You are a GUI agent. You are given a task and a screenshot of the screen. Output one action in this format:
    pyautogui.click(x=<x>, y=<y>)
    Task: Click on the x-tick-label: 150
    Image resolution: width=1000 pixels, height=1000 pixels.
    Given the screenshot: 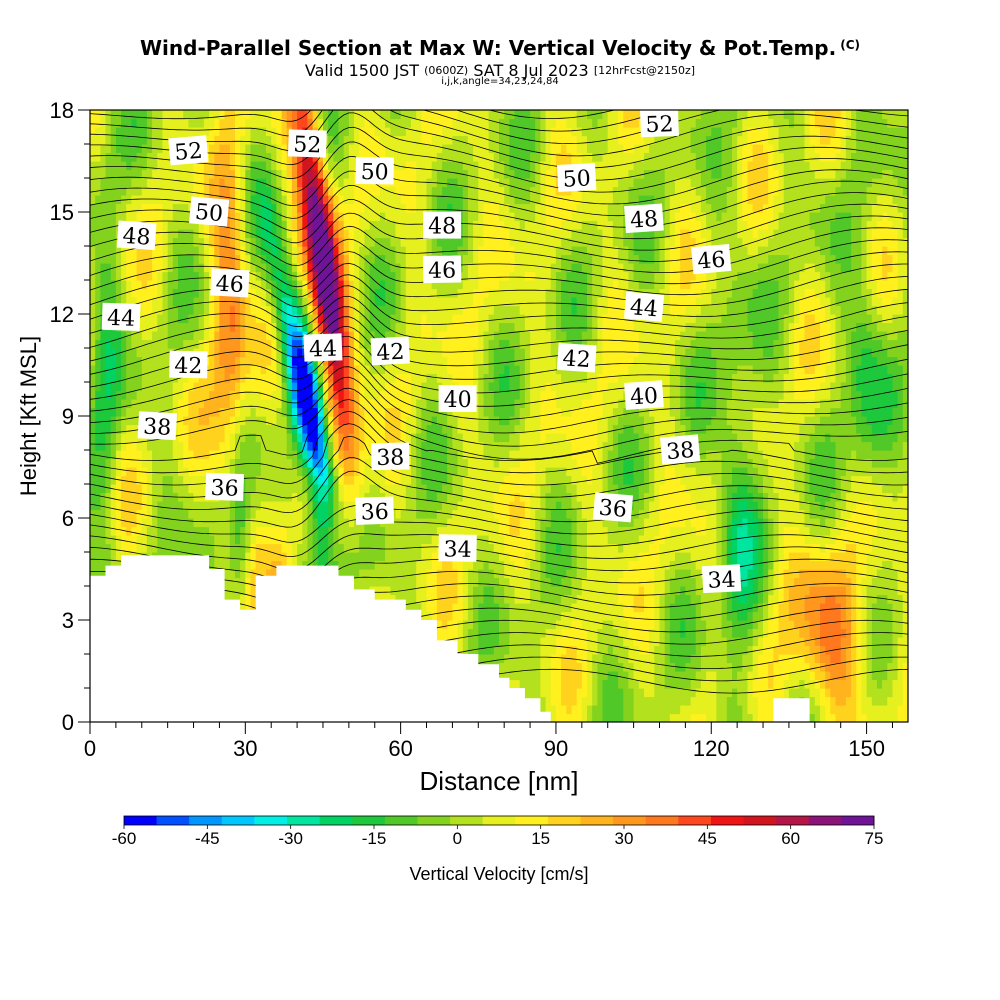 What is the action you would take?
    pyautogui.click(x=866, y=748)
    